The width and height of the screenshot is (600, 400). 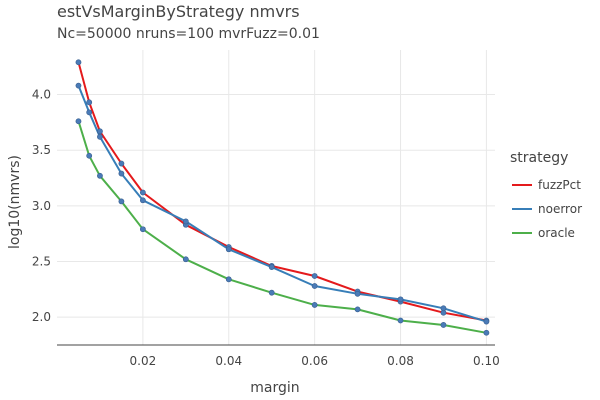 I want to click on chart-subtitle: Nc=50000 nruns=100 mvrFuzz=0.01, so click(x=188, y=34).